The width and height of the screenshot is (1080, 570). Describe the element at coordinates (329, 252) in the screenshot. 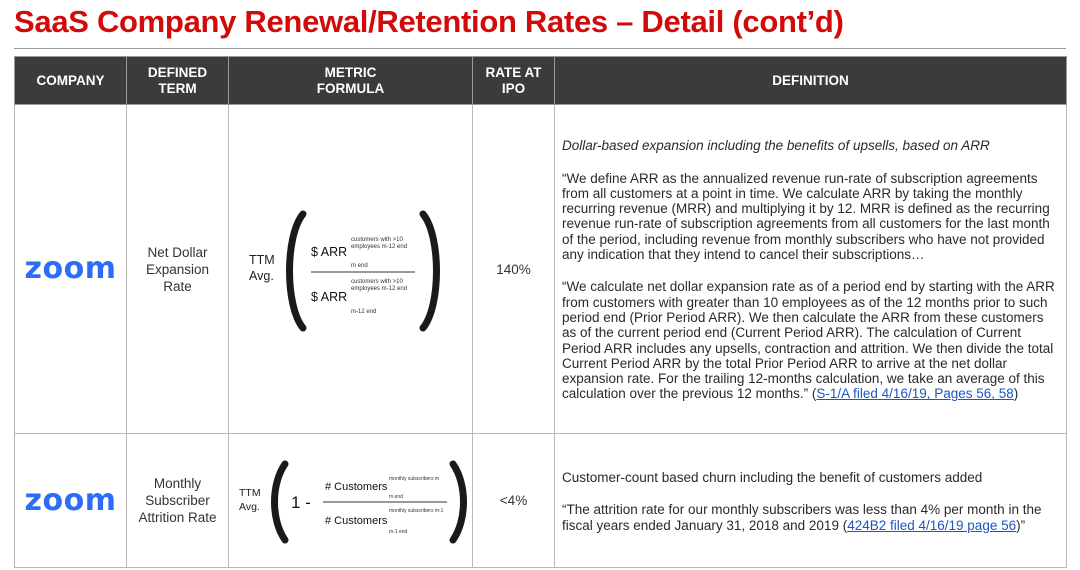

I see `numerator-arr: $ ARR` at that location.